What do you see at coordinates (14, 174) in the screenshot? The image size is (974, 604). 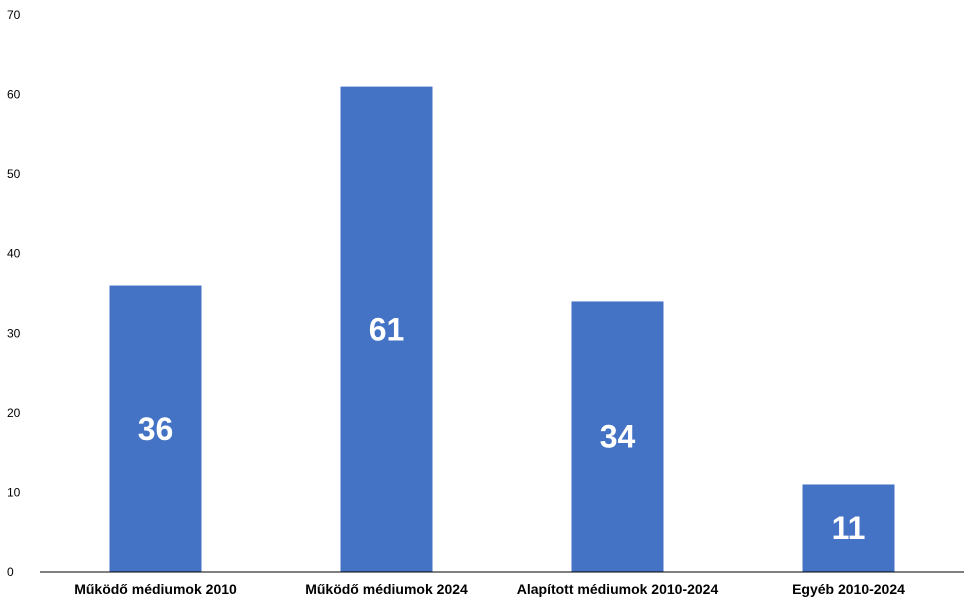 I see `y-tick-label: 50` at bounding box center [14, 174].